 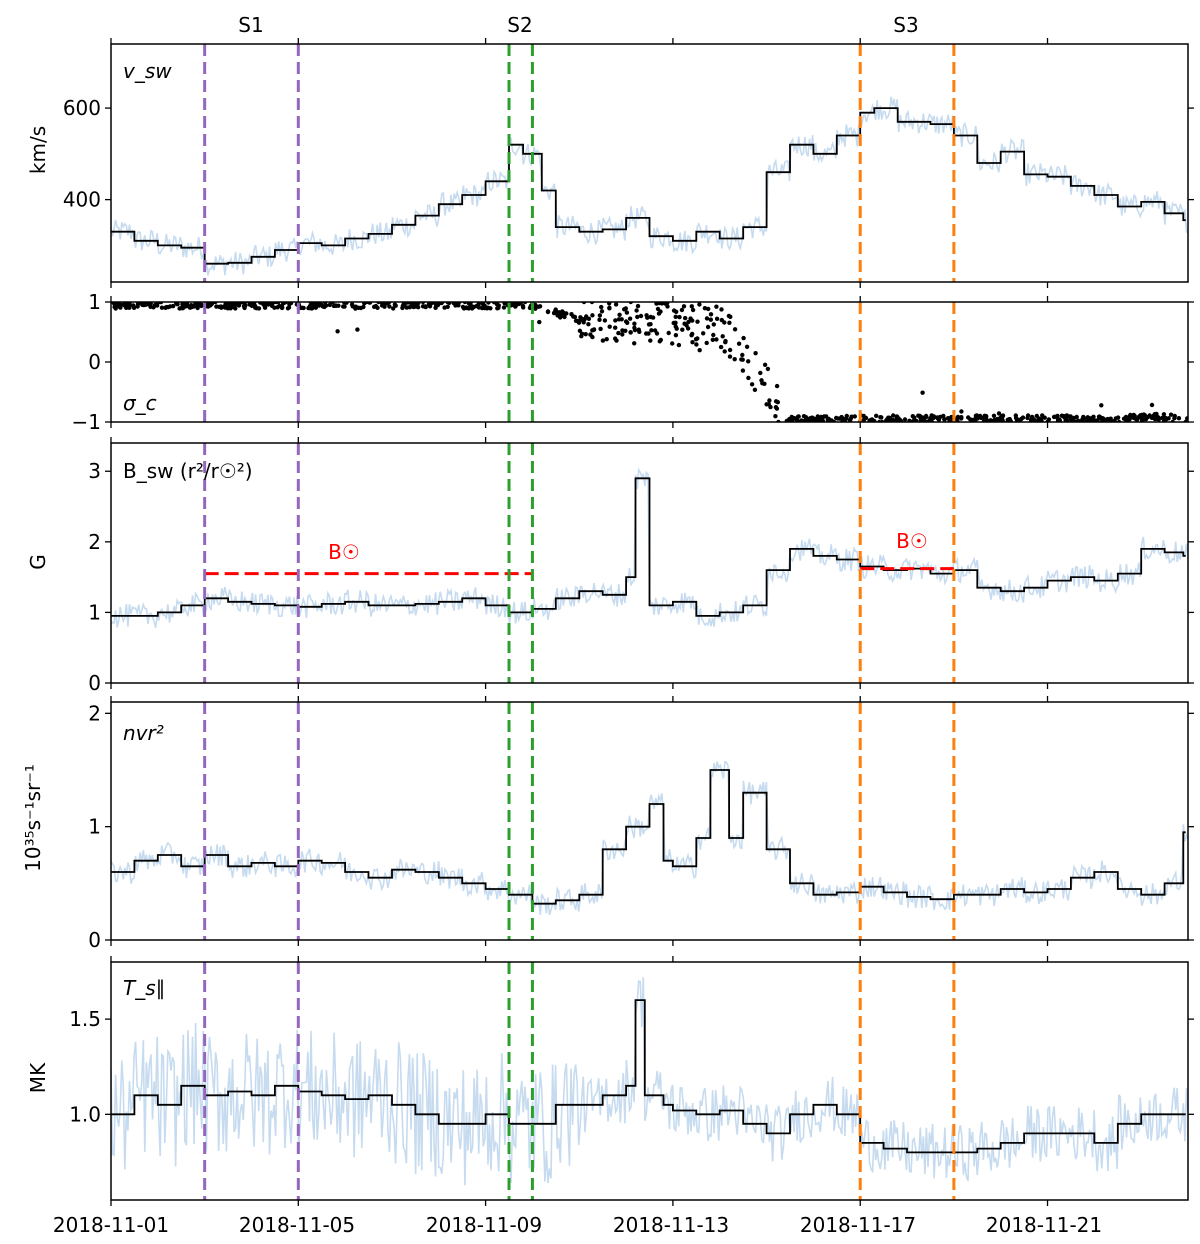 What do you see at coordinates (671, 1225) in the screenshot?
I see `x-tick-label: 2018-11-13` at bounding box center [671, 1225].